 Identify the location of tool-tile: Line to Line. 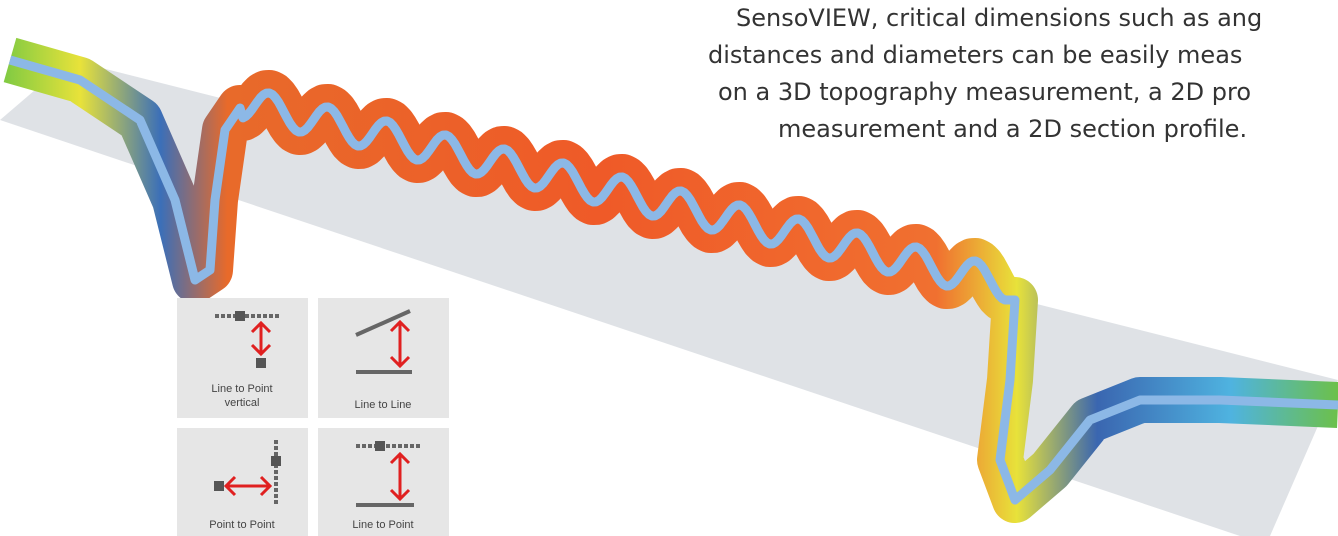
(383, 358).